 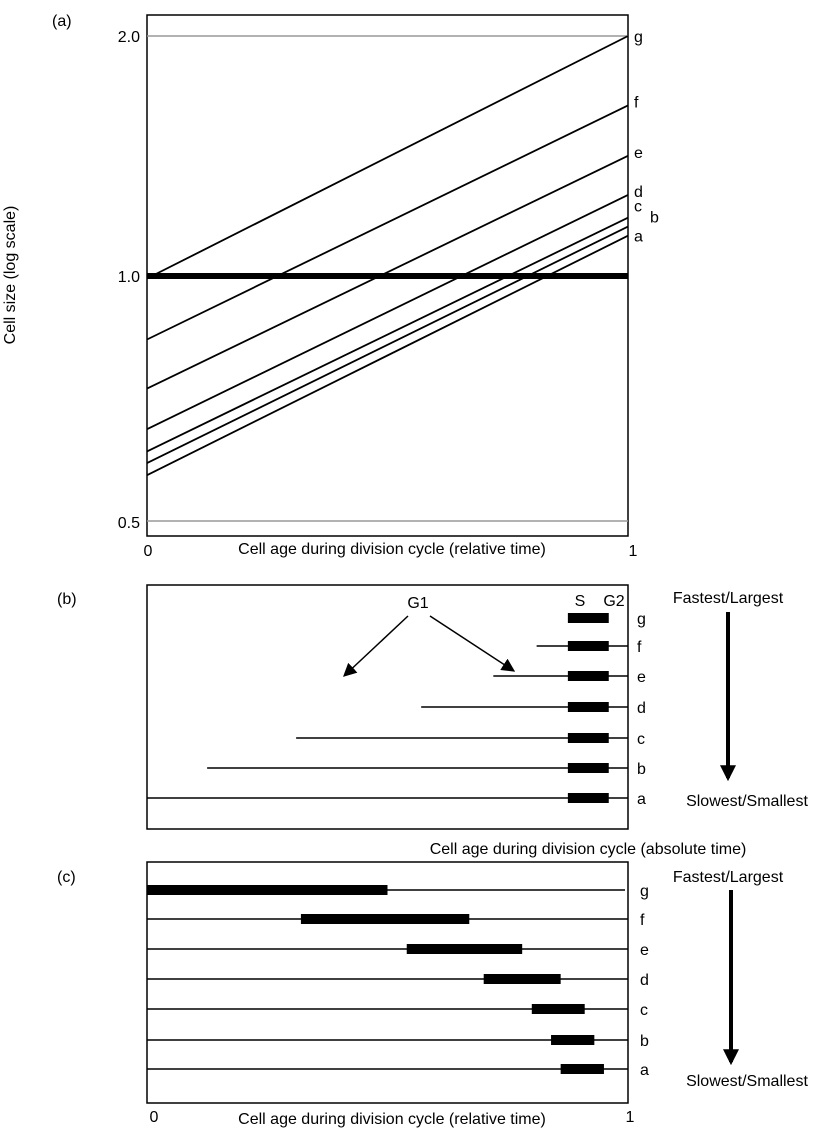 What do you see at coordinates (747, 1081) in the screenshot?
I see `panel-c-bottom-note: Slowest/Smallest` at bounding box center [747, 1081].